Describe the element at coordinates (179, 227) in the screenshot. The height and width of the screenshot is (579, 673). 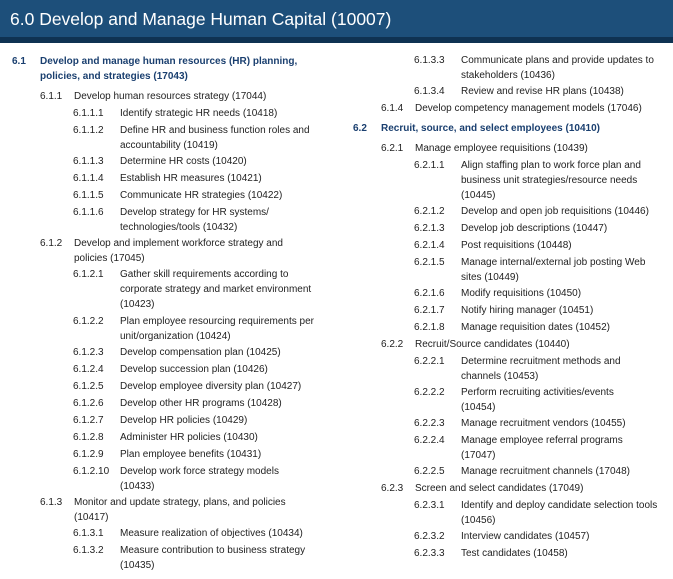
I see `outline-text: technologies/tools (10432)` at that location.